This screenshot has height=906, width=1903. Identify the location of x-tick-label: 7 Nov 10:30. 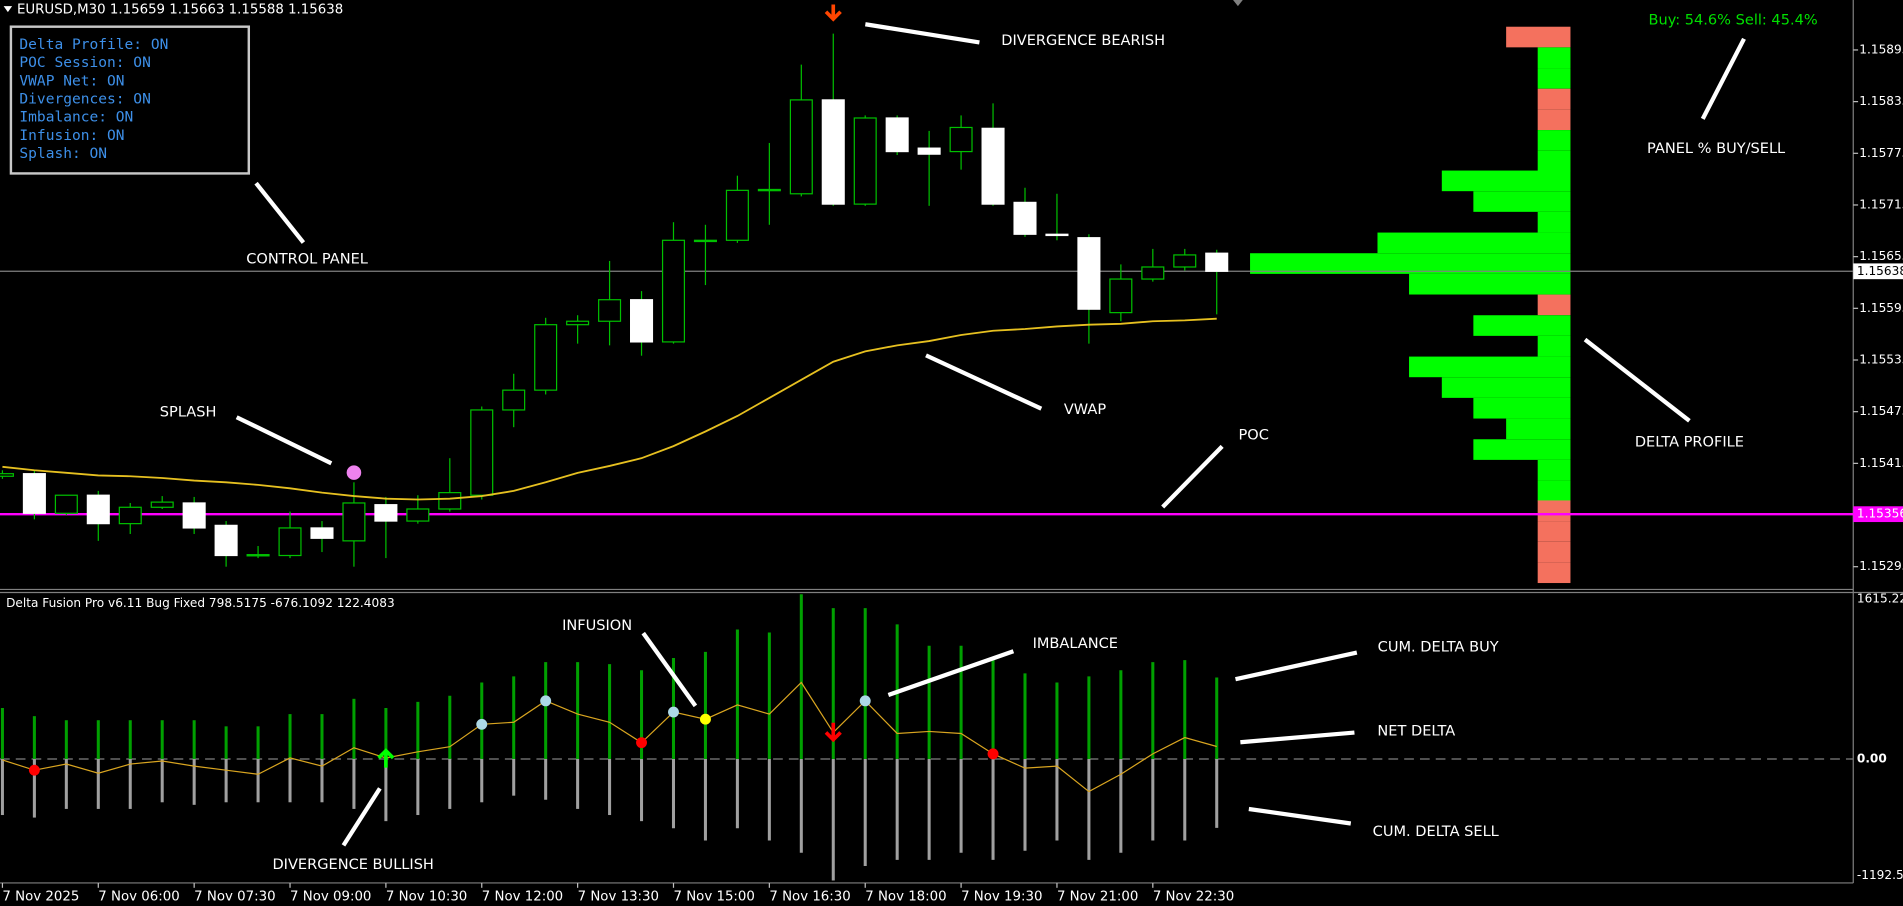
(426, 896).